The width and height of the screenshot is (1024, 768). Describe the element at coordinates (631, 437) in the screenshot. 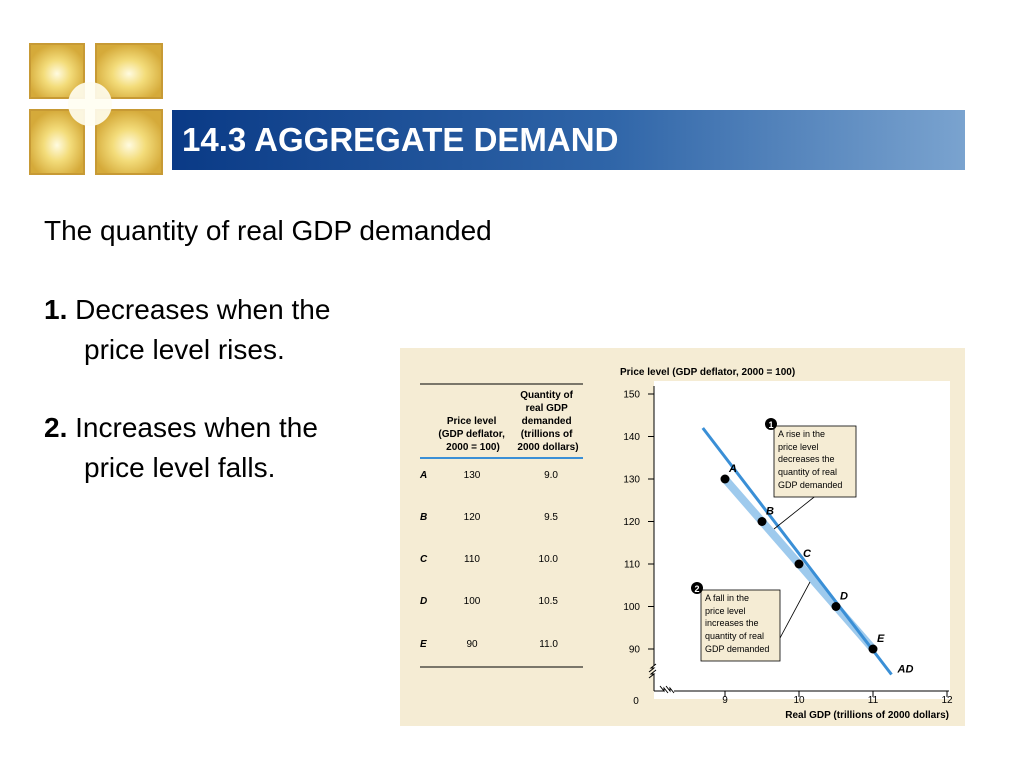

I see `y-tick-label: 140` at that location.